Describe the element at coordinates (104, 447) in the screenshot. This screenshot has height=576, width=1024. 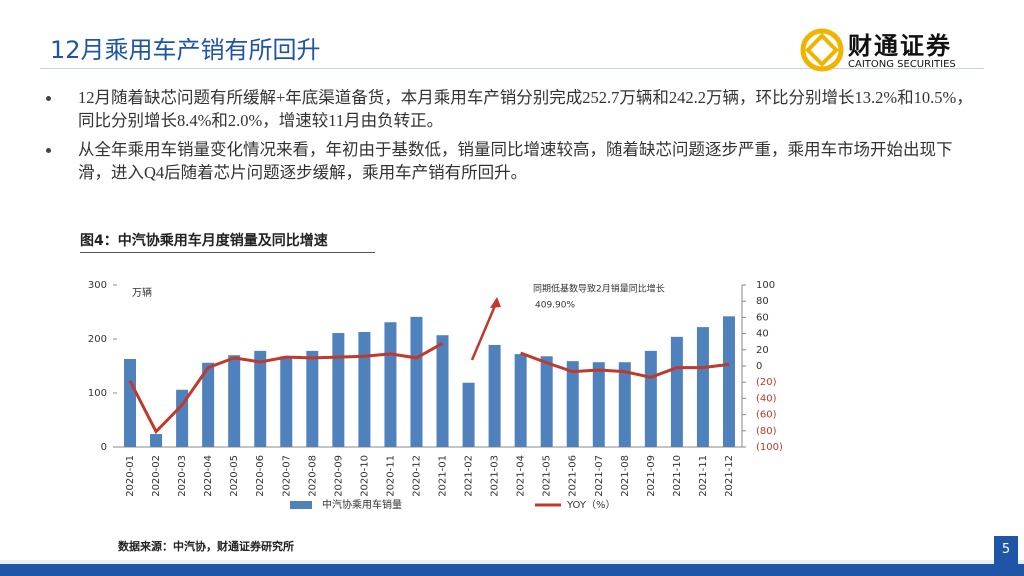
I see `y-tick-label: 0` at that location.